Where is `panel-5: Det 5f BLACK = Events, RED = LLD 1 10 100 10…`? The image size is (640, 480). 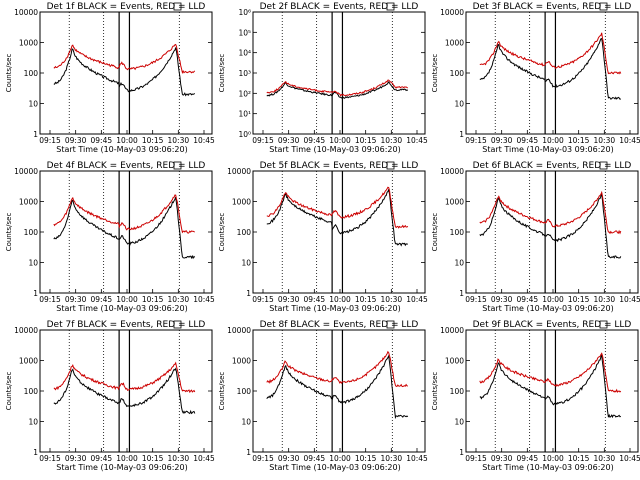 panel-5: Det 5f BLACK = Events, RED = LLD 1 10 100 10… is located at coordinates (323, 237).